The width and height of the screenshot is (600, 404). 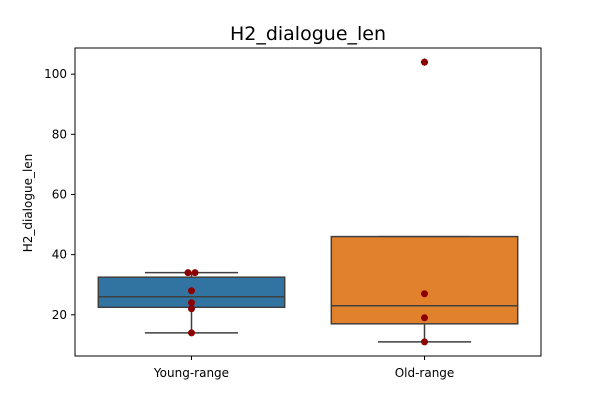 What do you see at coordinates (59, 315) in the screenshot?
I see `y-tick-label: 20` at bounding box center [59, 315].